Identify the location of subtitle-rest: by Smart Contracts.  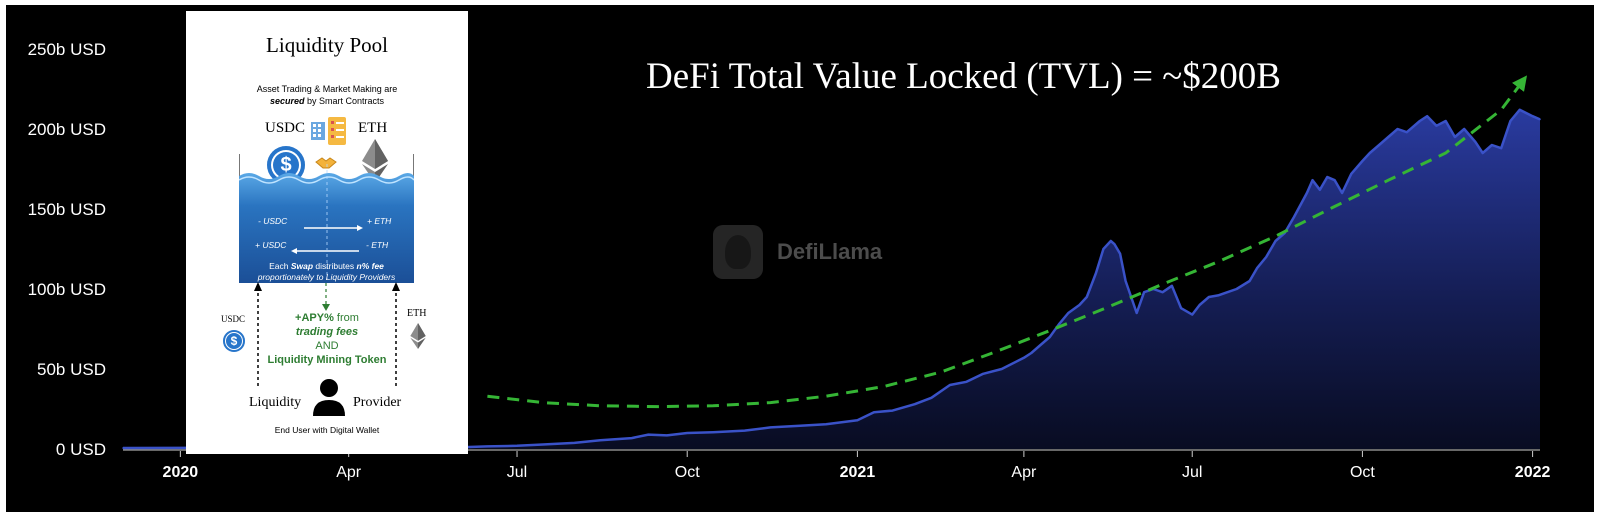
(344, 101).